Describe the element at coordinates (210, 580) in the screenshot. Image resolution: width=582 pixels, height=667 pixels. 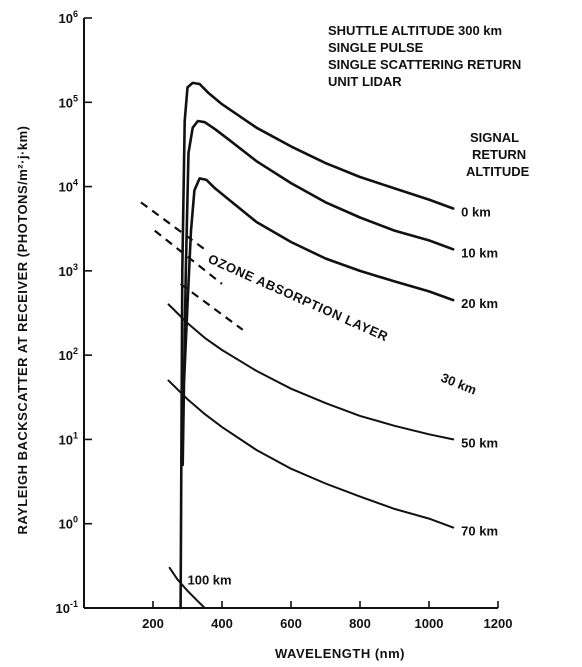
I see `curve-label-100-km: 100 km` at that location.